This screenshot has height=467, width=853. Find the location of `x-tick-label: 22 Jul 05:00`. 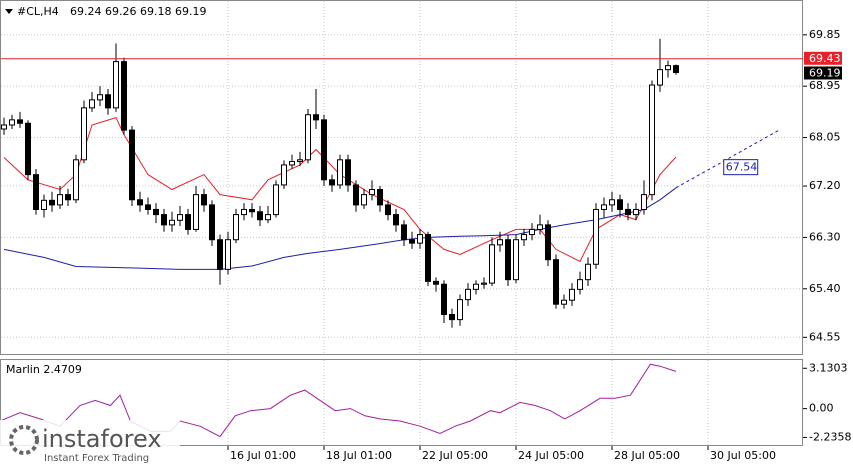

x-tick-label: 22 Jul 05:00 is located at coordinates (455, 455).